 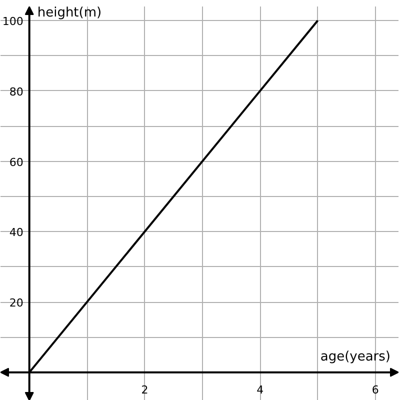 I want to click on y-tick-label: 20, so click(x=16, y=303).